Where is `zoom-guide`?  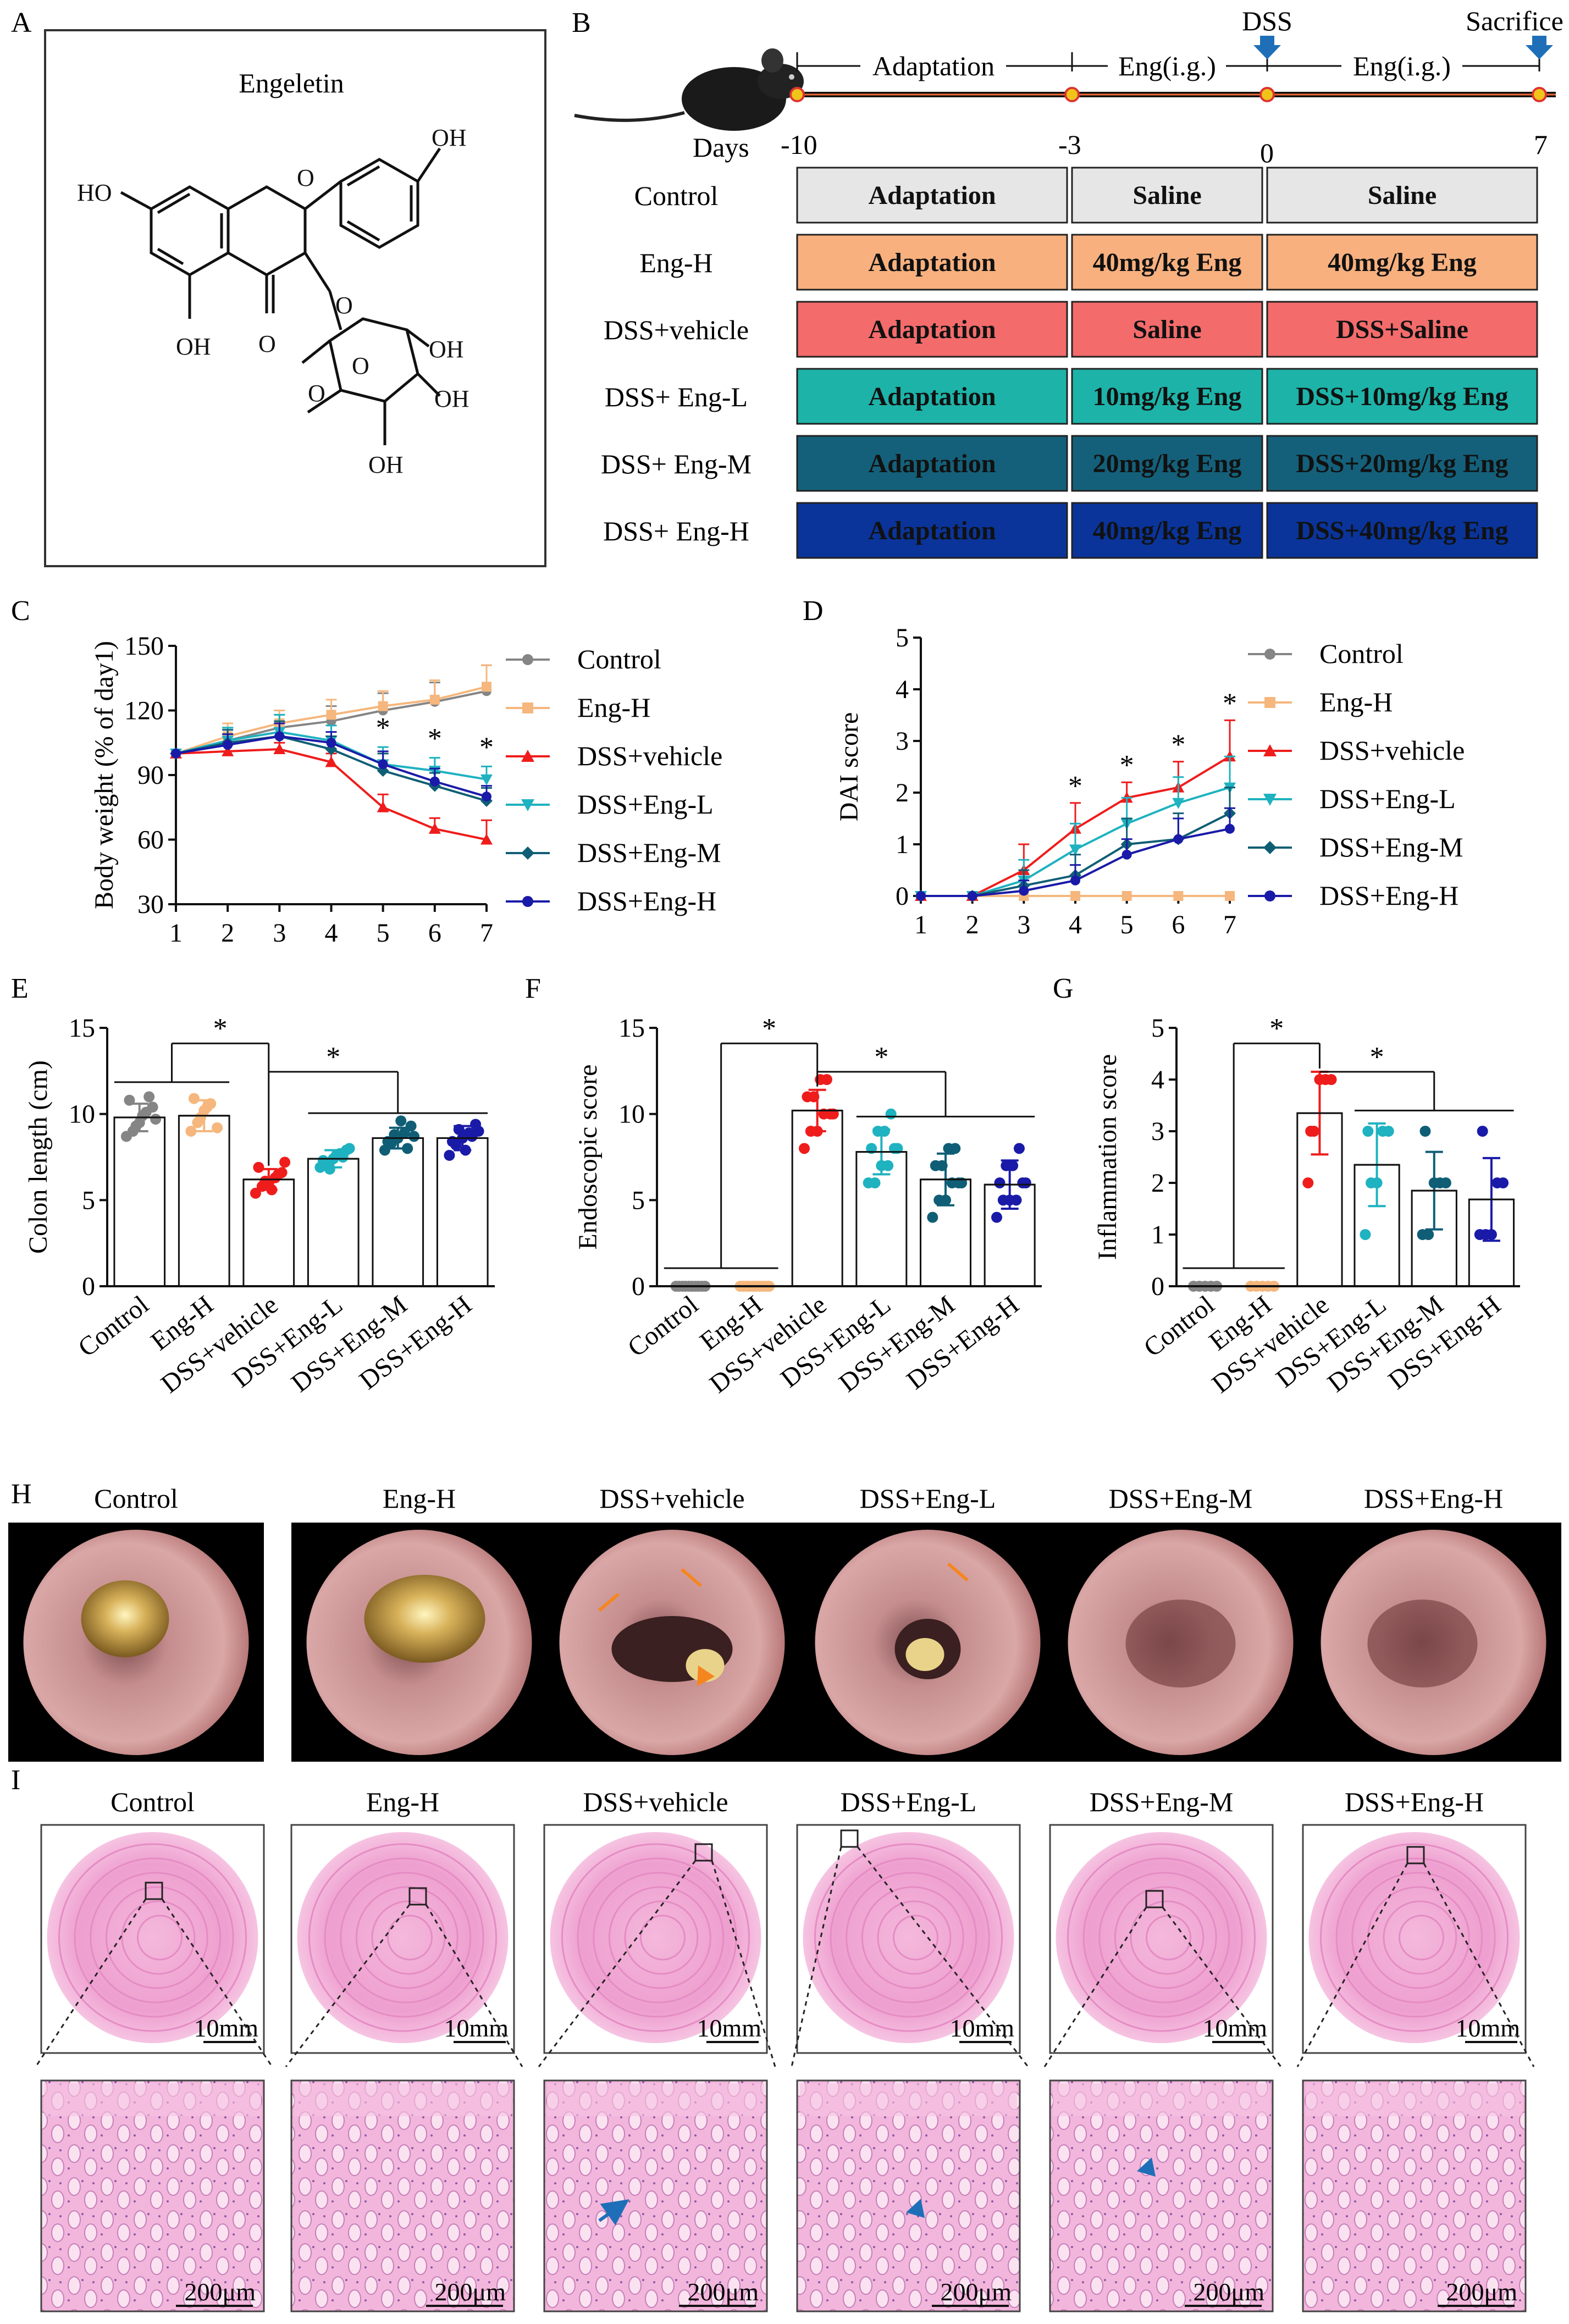
zoom-guide is located at coordinates (943, 1956).